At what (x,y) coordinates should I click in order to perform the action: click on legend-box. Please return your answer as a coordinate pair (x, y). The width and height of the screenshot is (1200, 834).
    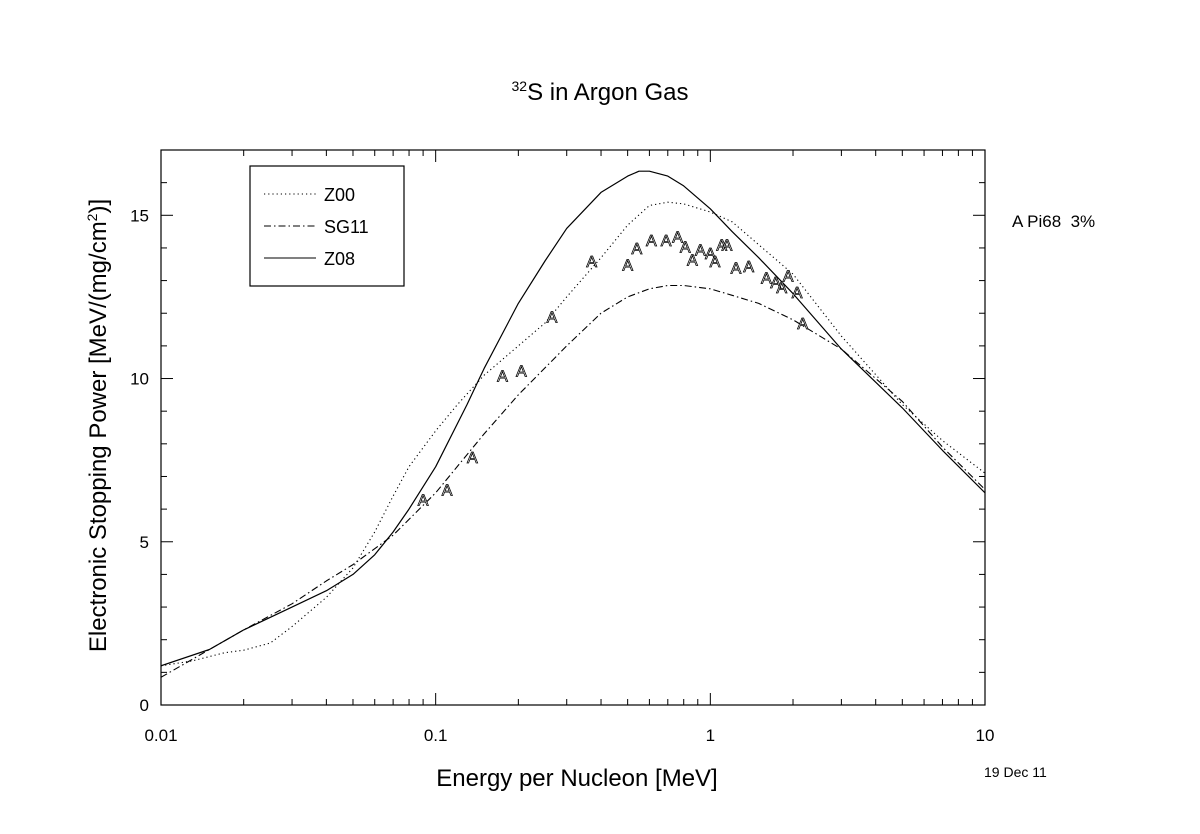
    Looking at the image, I should click on (327, 226).